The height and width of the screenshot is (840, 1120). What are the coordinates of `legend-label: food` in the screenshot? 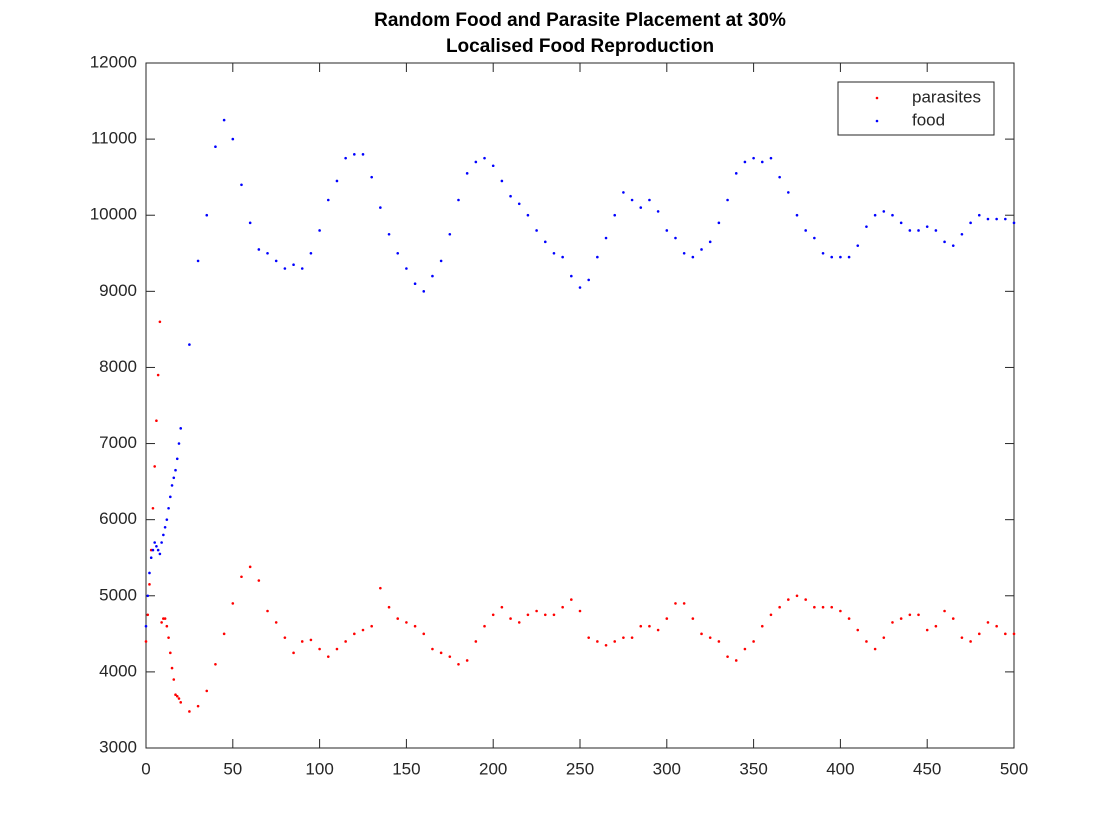 It's located at (928, 119).